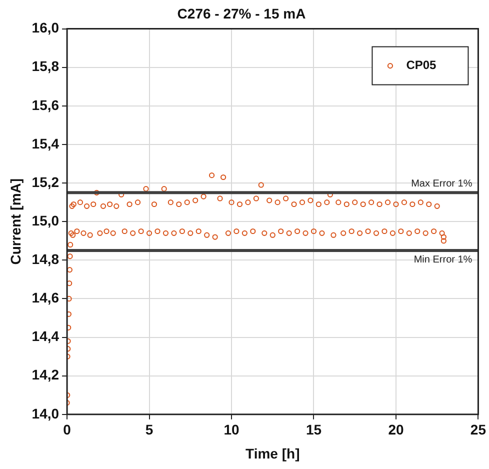  I want to click on x-tick-label: 20, so click(396, 430).